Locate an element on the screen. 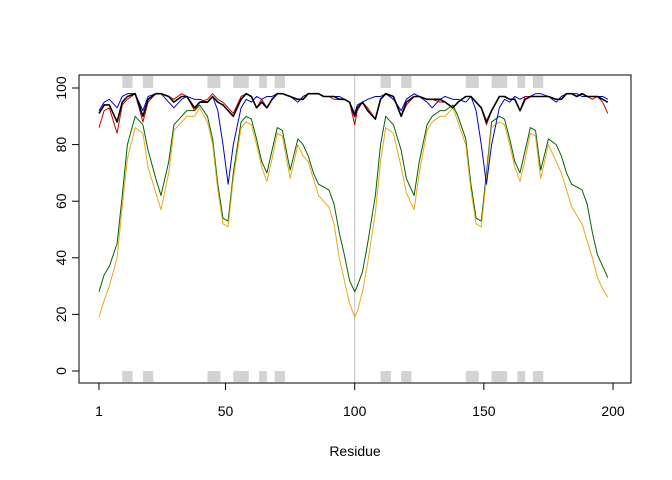 The height and width of the screenshot is (480, 672). y-tick-label: 80 is located at coordinates (61, 145).